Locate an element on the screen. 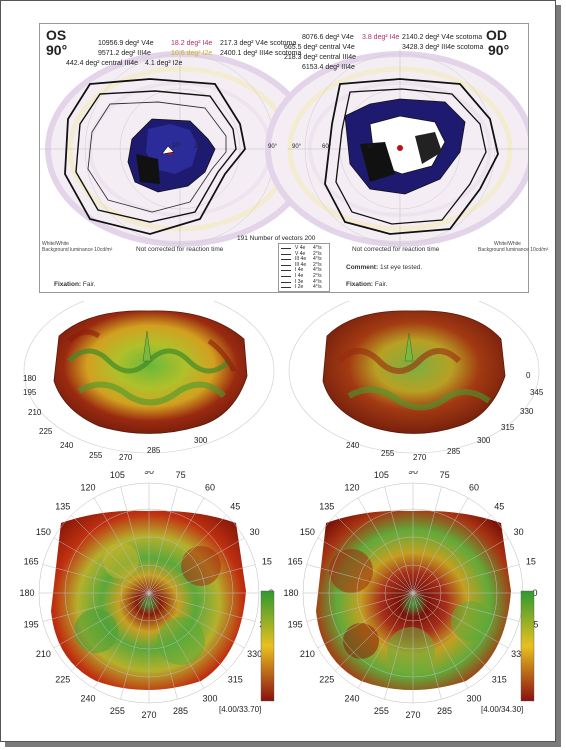  polar-angle-label: 330 is located at coordinates (518, 654).